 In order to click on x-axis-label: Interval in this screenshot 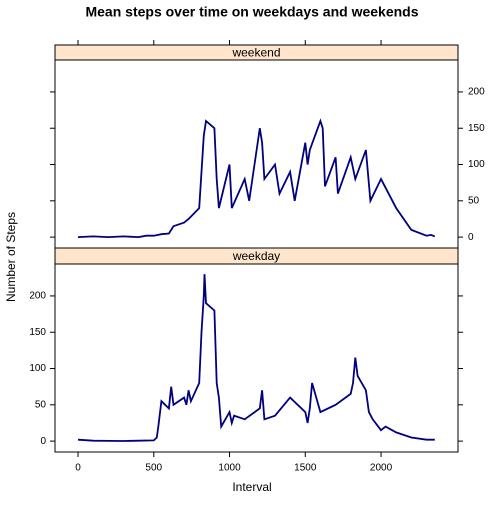, I will do `click(251, 487)`.